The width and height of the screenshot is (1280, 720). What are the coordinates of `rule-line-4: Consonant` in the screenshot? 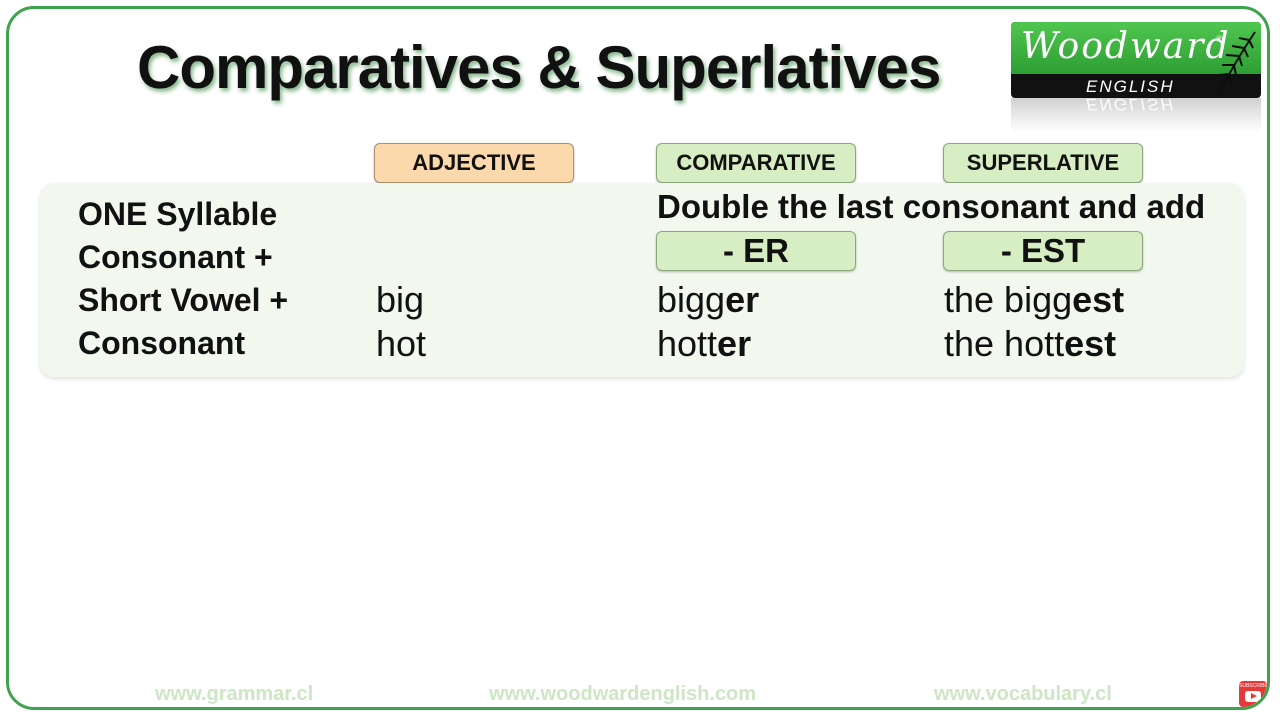 It's located at (162, 343).